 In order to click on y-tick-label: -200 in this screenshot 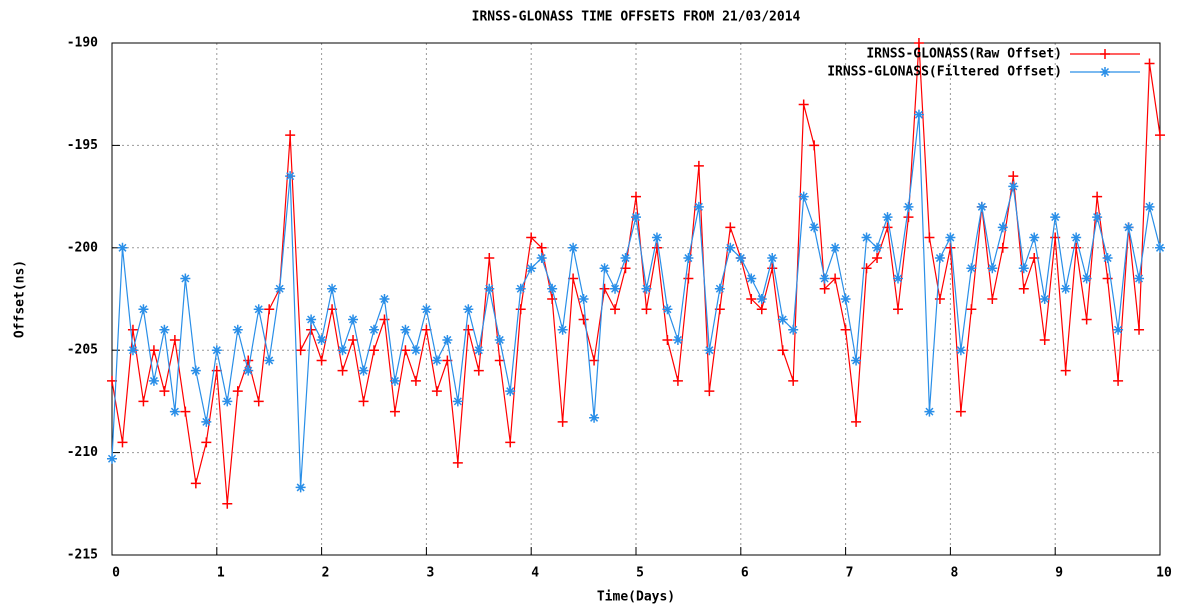, I will do `click(82, 247)`.